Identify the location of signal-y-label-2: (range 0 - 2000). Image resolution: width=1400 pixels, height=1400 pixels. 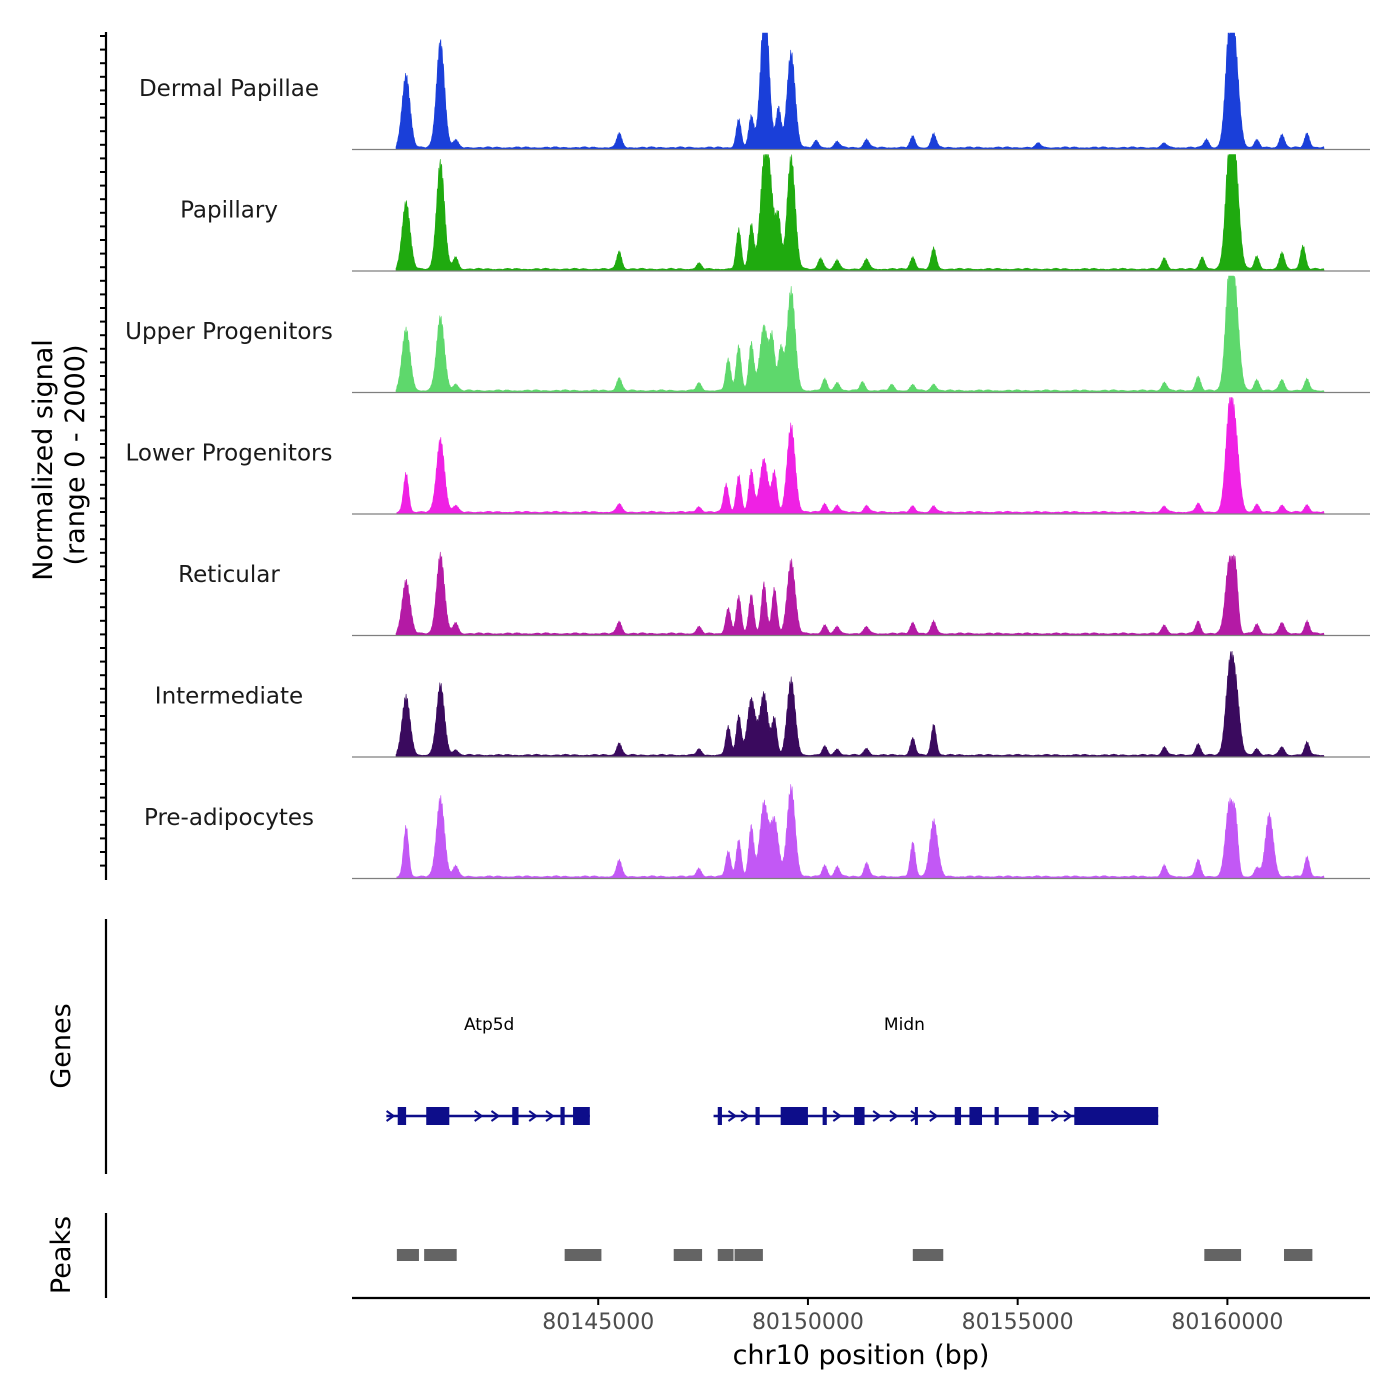
(75, 455).